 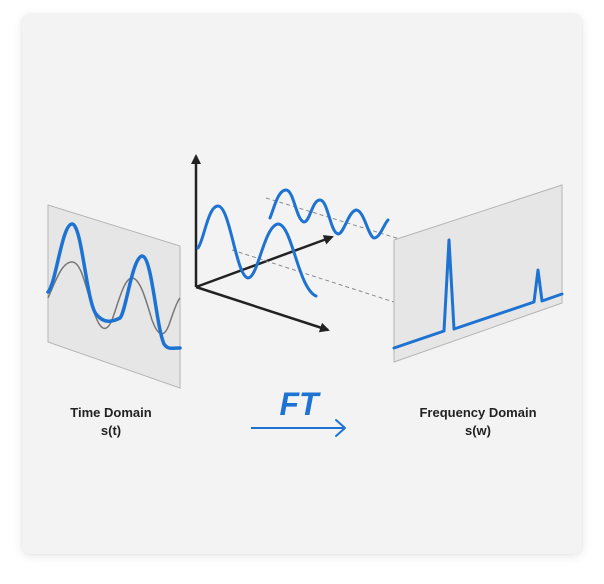 What do you see at coordinates (111, 430) in the screenshot?
I see `time-domain-symbol: s(t)` at bounding box center [111, 430].